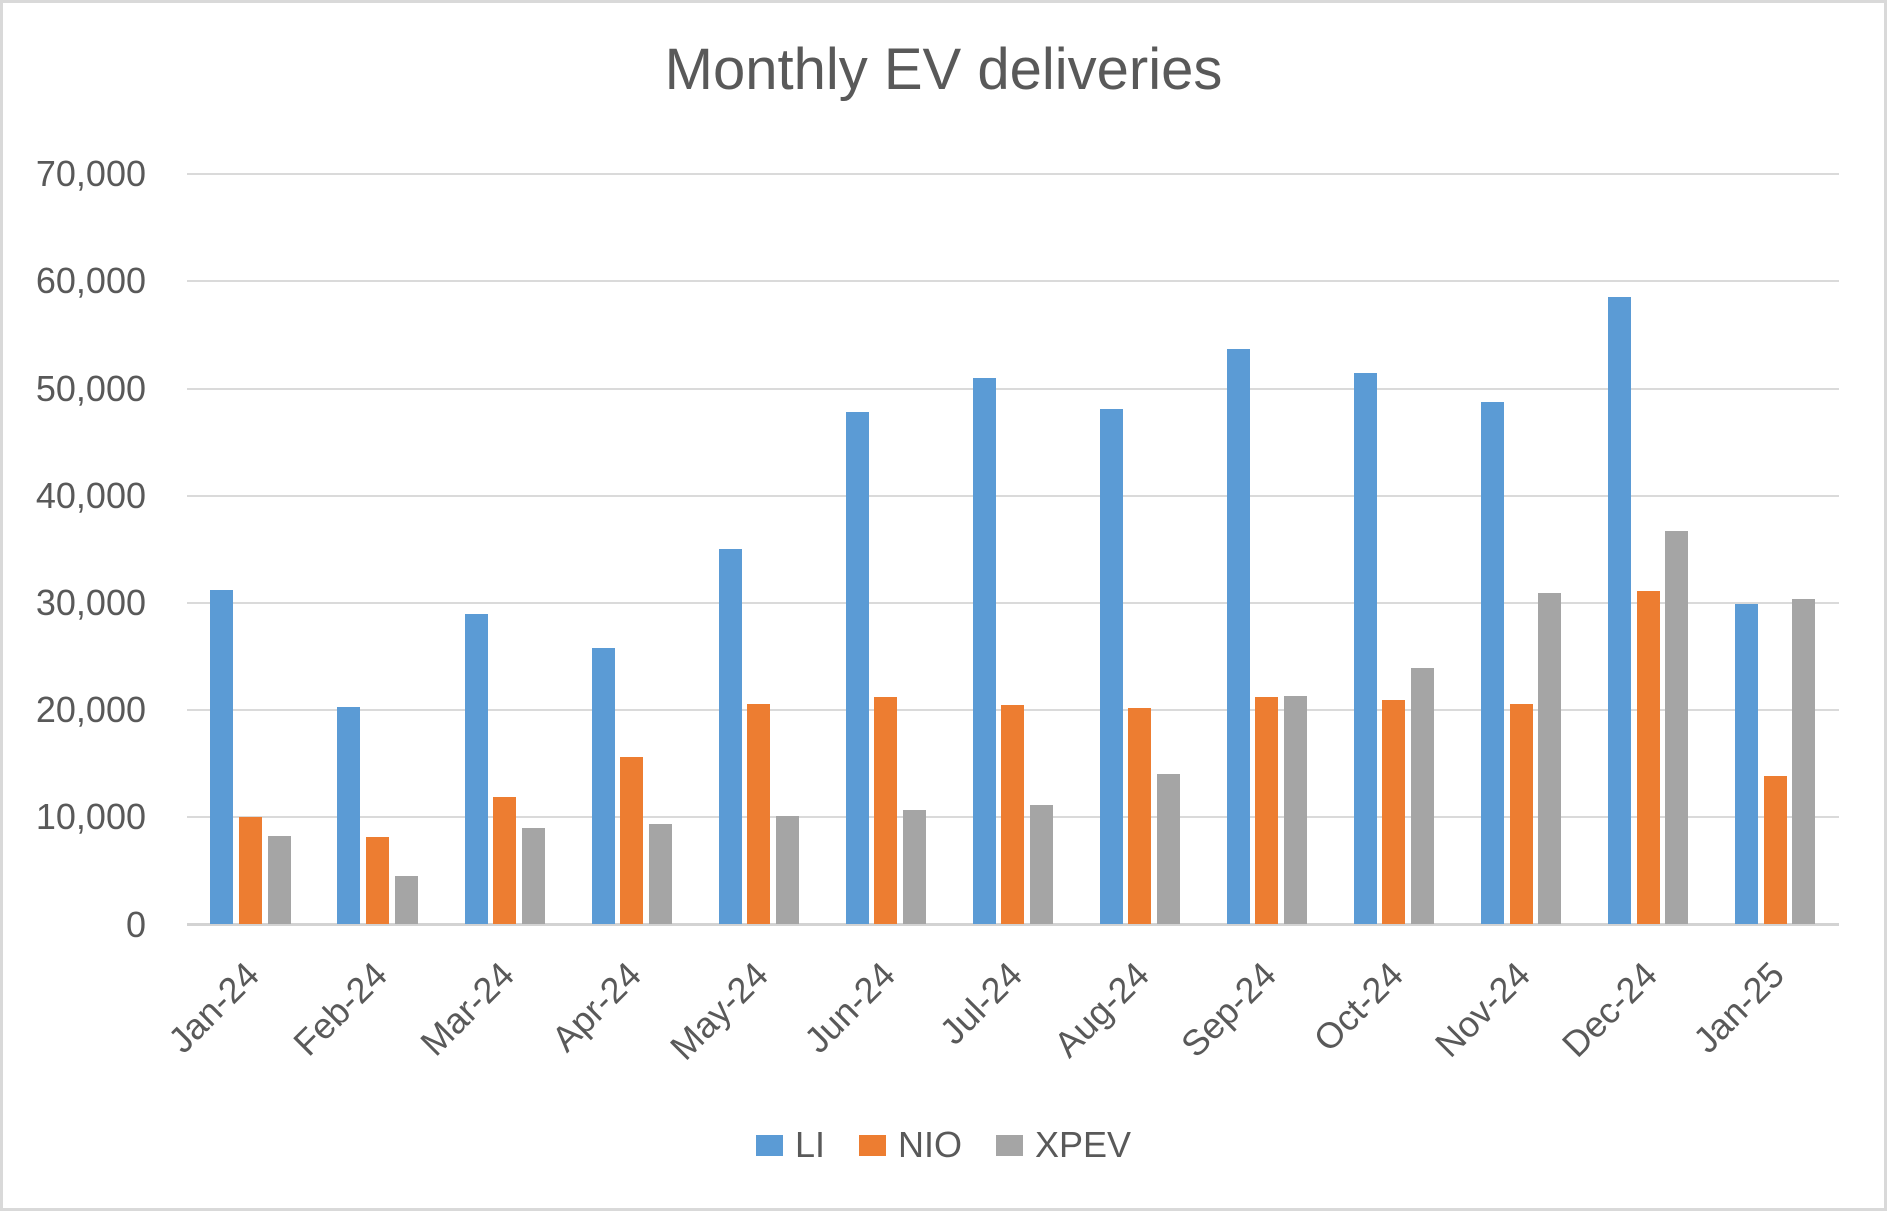 This screenshot has width=1887, height=1211. Describe the element at coordinates (943, 69) in the screenshot. I see `chart-title: Monthly EV deliveries` at that location.